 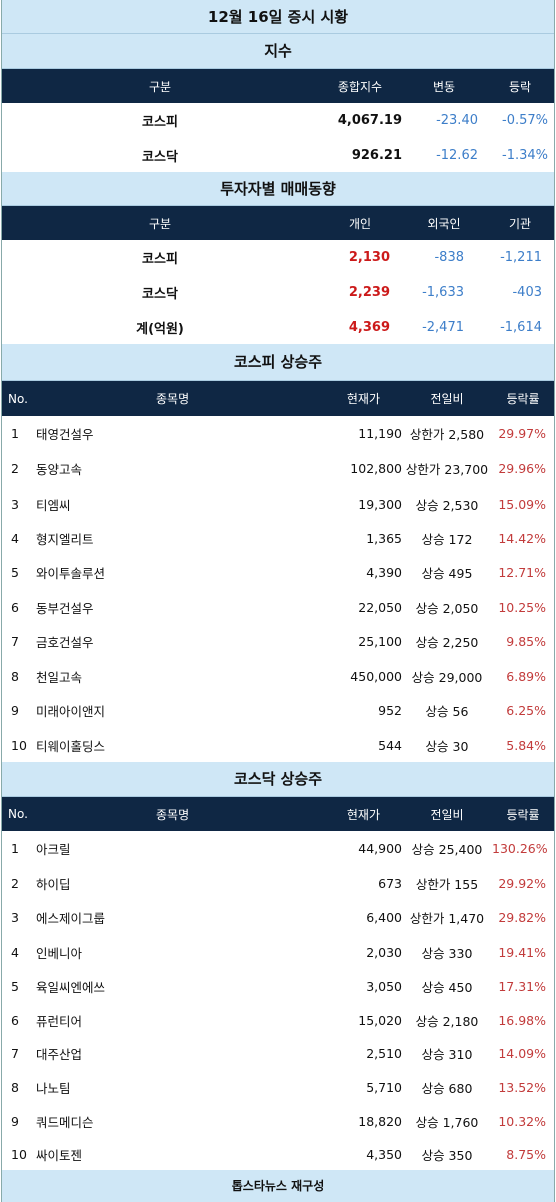 What do you see at coordinates (380, 1020) in the screenshot?
I see `stock-price: 15,020` at bounding box center [380, 1020].